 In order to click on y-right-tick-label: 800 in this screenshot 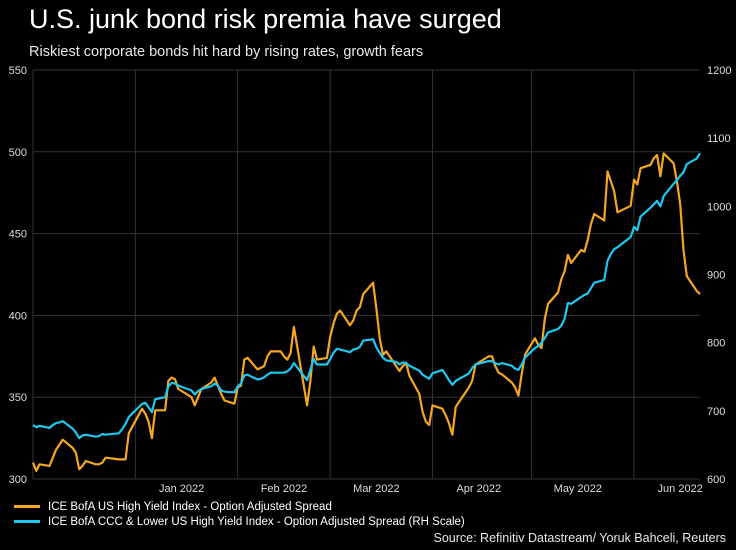, I will do `click(716, 344)`.